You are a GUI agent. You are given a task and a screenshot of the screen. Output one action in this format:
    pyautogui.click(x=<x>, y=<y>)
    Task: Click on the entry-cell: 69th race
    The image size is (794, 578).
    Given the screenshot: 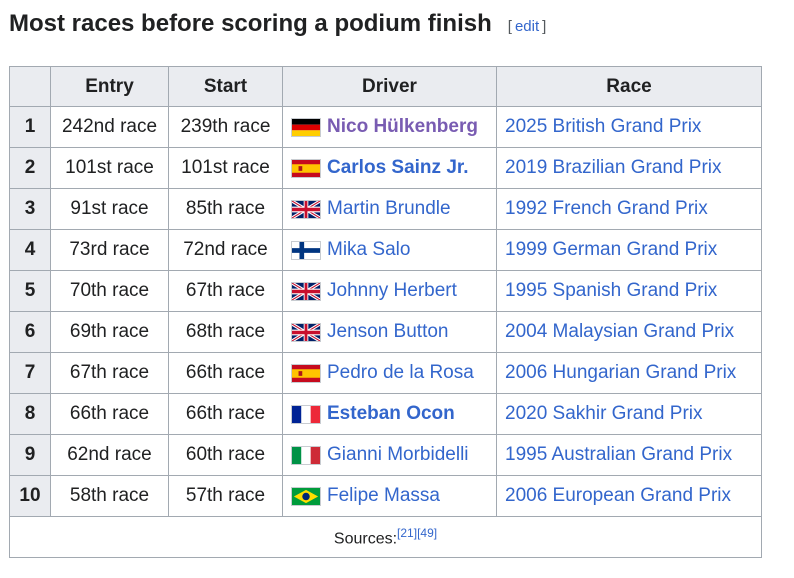 What is the action you would take?
    pyautogui.click(x=109, y=332)
    